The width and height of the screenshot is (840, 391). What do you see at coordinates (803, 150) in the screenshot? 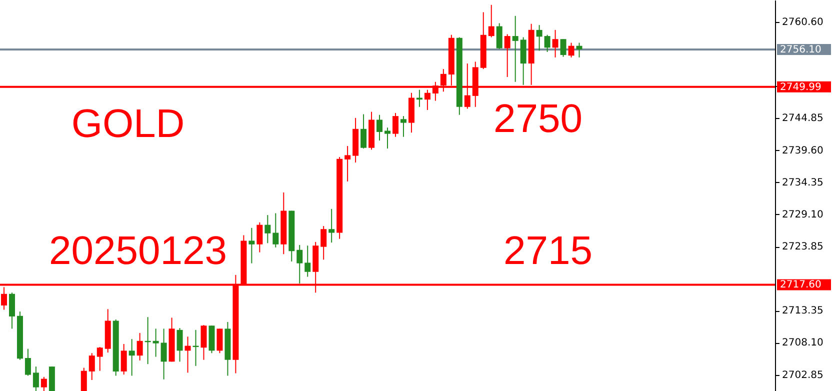
I see `y-tick-label: 2739.60` at bounding box center [803, 150].